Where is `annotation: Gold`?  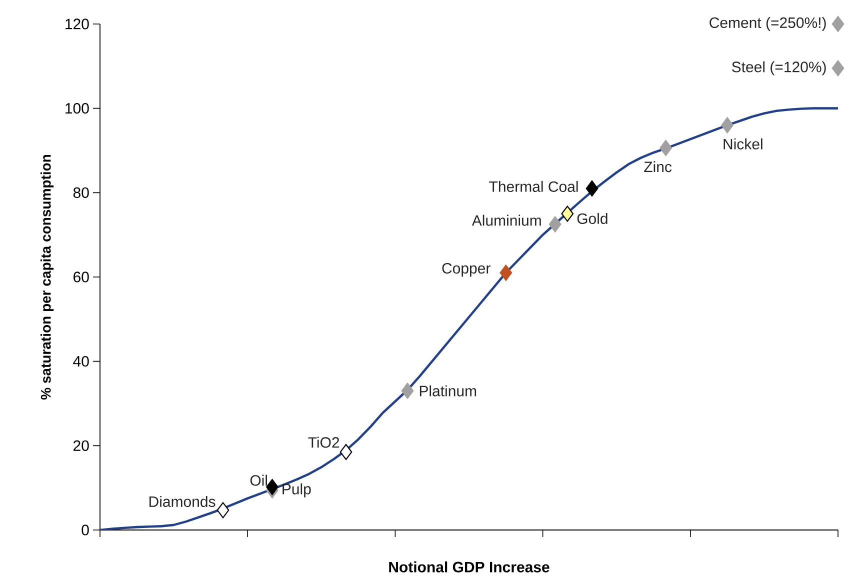 annotation: Gold is located at coordinates (592, 218).